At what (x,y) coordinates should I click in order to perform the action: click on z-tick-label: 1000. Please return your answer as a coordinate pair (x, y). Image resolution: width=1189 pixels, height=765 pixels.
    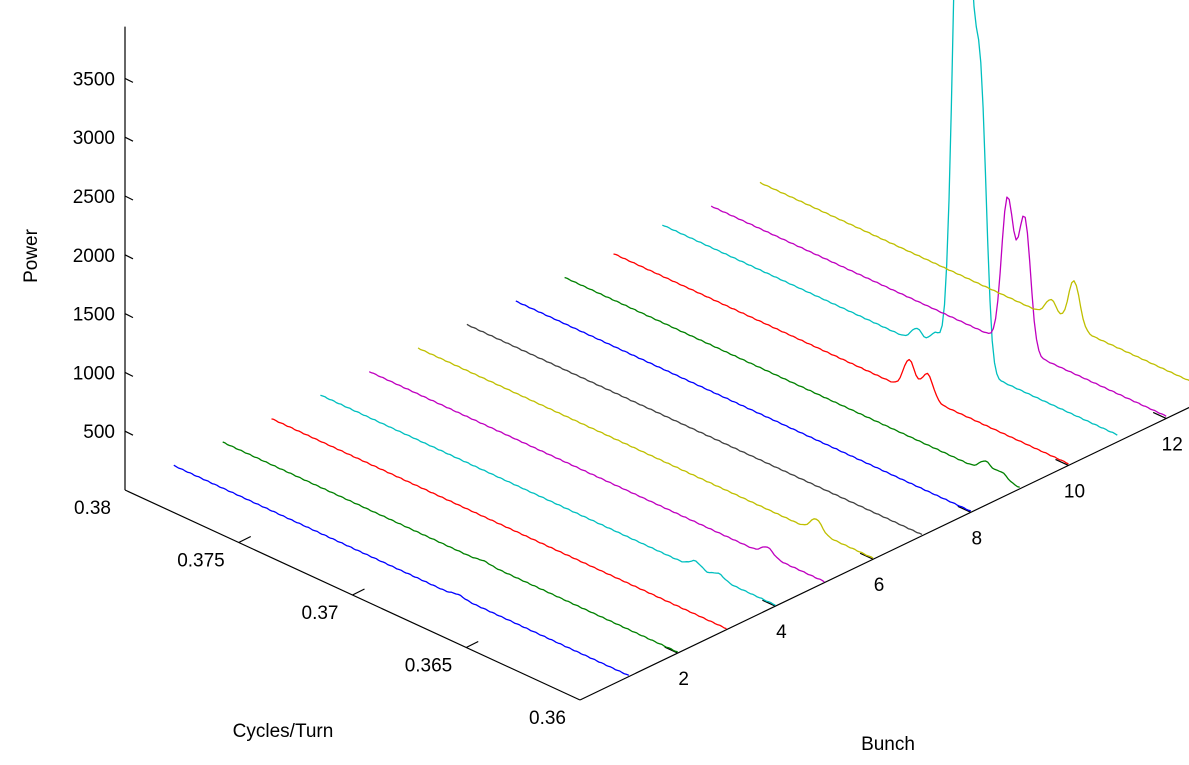
    Looking at the image, I should click on (94, 373).